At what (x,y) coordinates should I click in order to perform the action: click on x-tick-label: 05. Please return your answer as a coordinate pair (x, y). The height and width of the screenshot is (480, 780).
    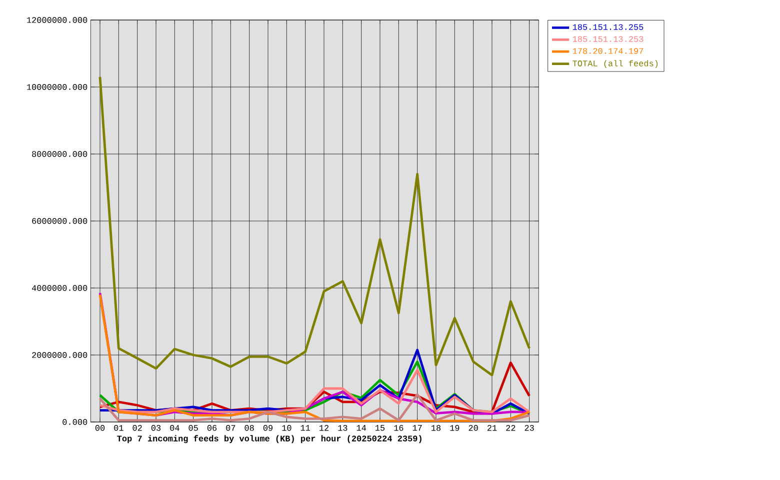
    Looking at the image, I should click on (193, 428).